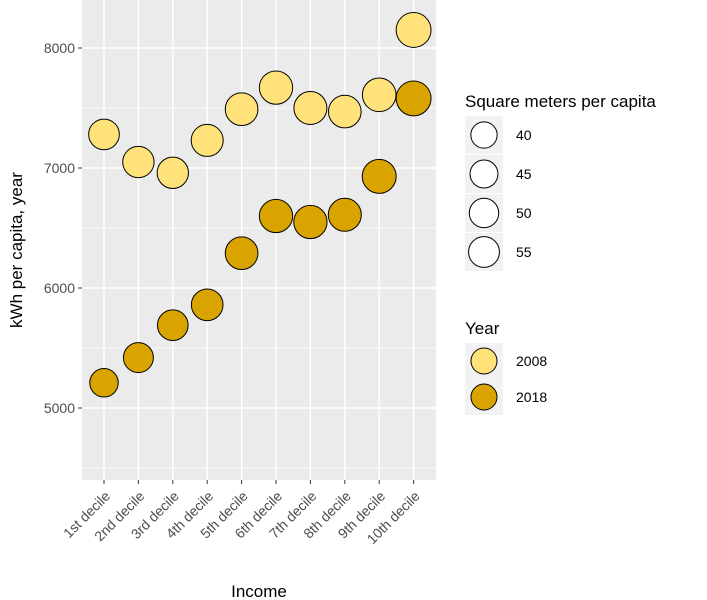 The image size is (707, 600). Describe the element at coordinates (524, 174) in the screenshot. I see `size-legend-label: 45` at that location.